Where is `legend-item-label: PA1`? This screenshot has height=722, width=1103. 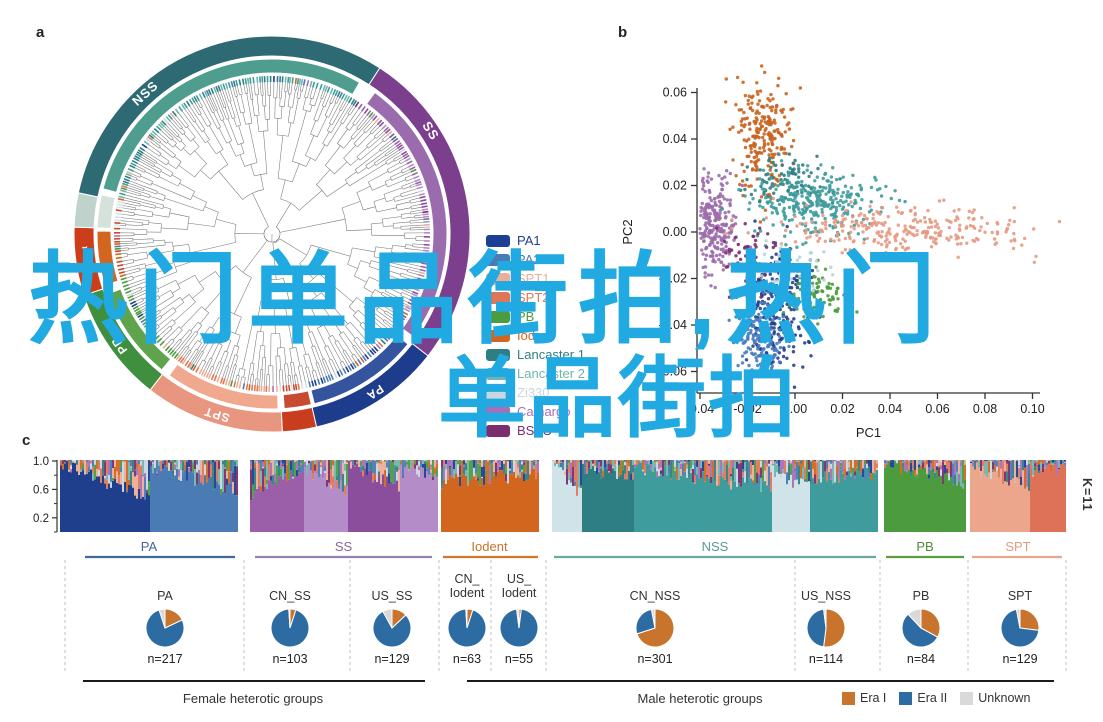
legend-item-label: PA1 is located at coordinates (529, 240).